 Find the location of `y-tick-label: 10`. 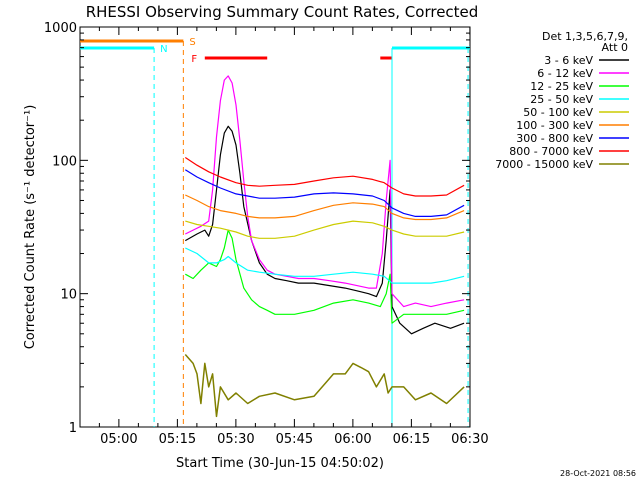

y-tick-label: 10 is located at coordinates (68, 295).